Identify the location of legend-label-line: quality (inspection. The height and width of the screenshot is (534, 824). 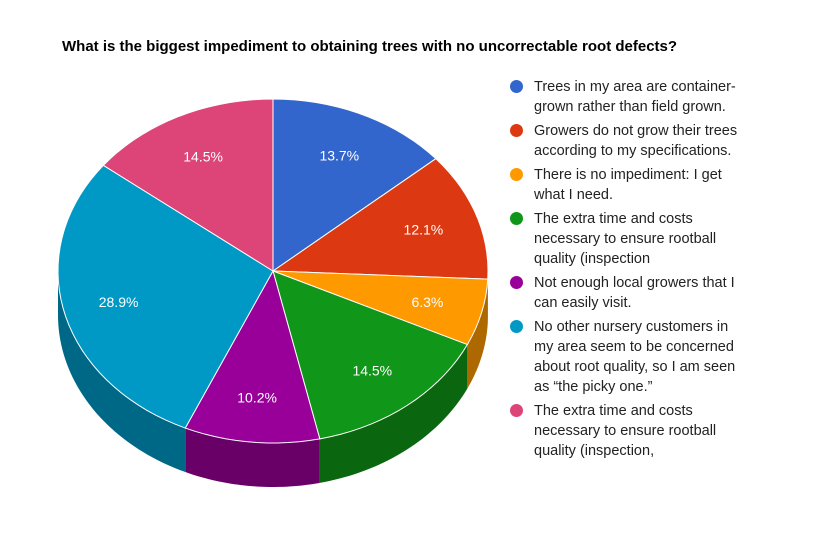
(592, 259).